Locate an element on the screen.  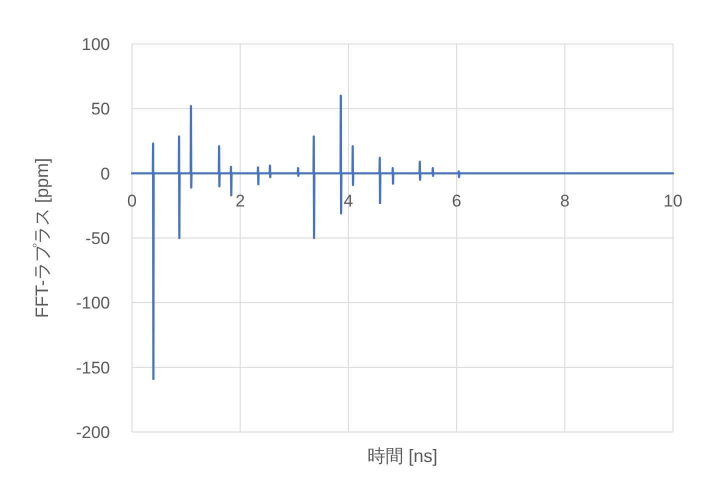
y-tick-label: 50 is located at coordinates (100, 109).